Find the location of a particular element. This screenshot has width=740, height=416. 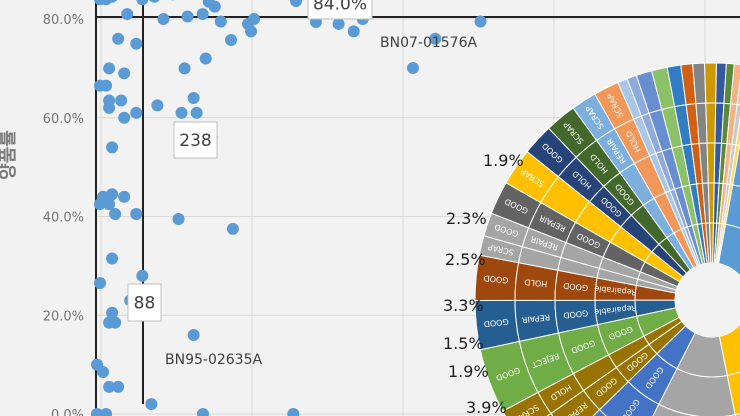

y-tick-label: 40.0% is located at coordinates (63, 218).